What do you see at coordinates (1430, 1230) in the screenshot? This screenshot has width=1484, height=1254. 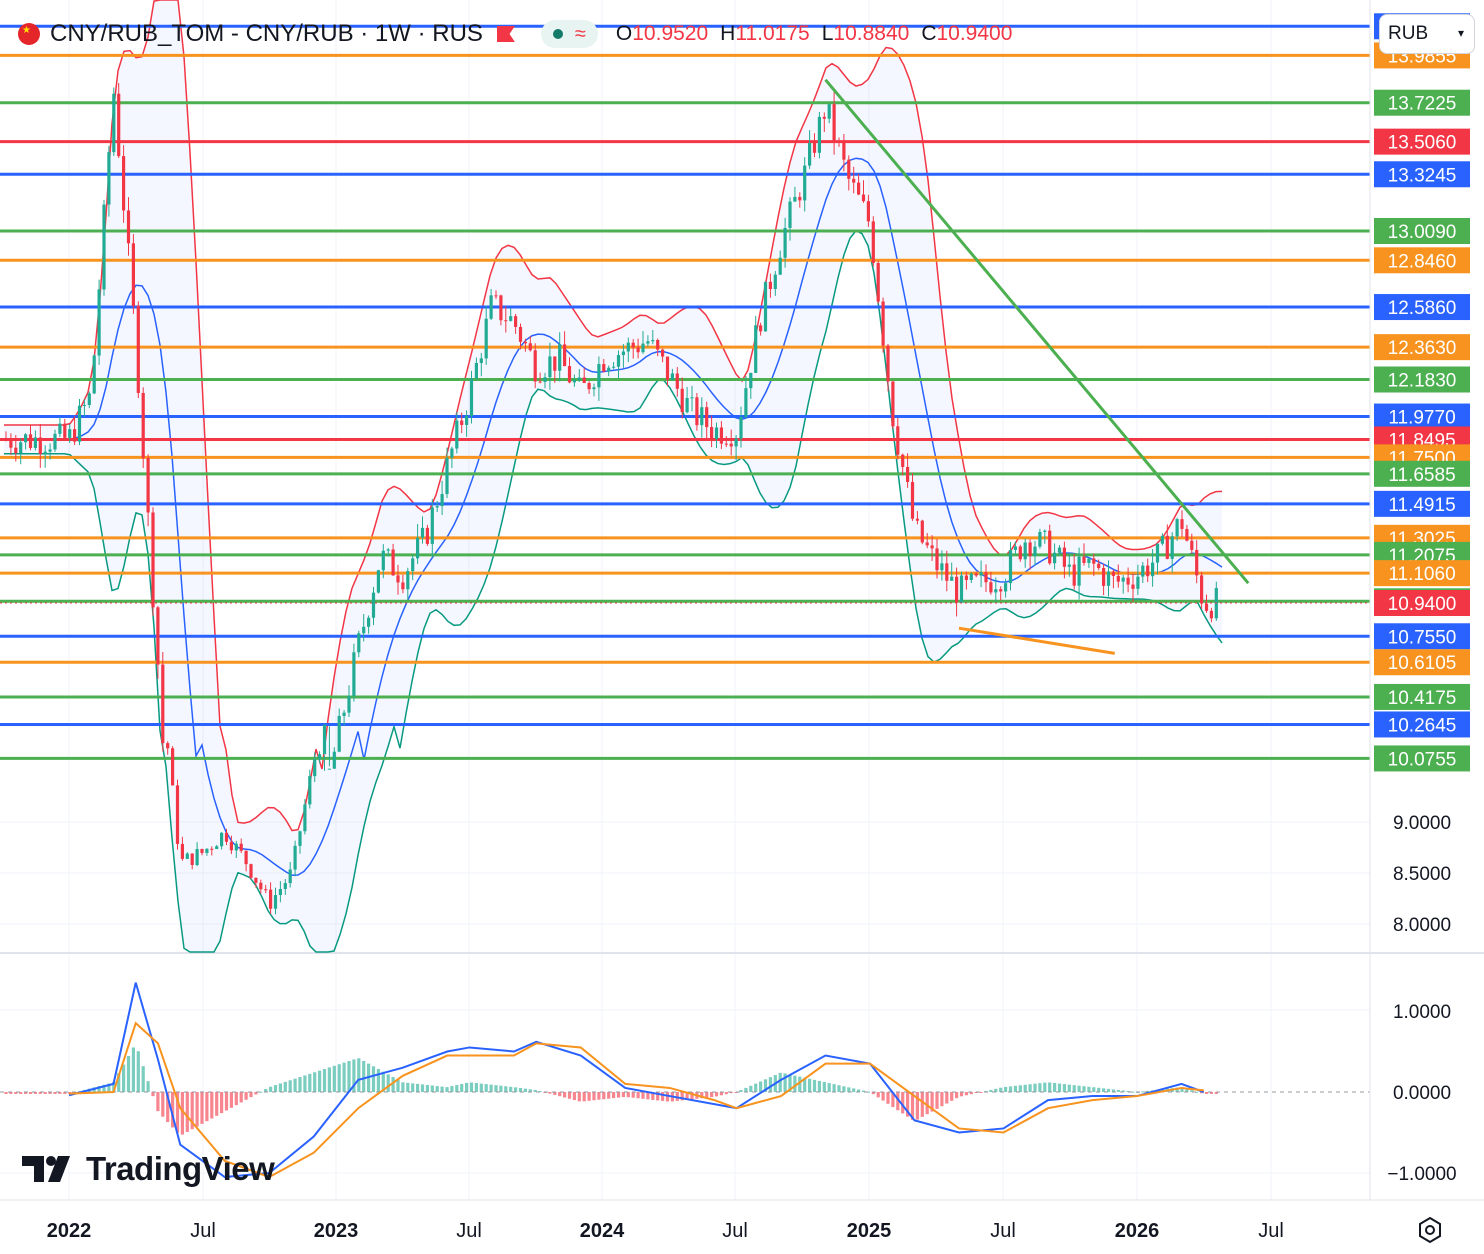 I see `settings-gear-icon` at bounding box center [1430, 1230].